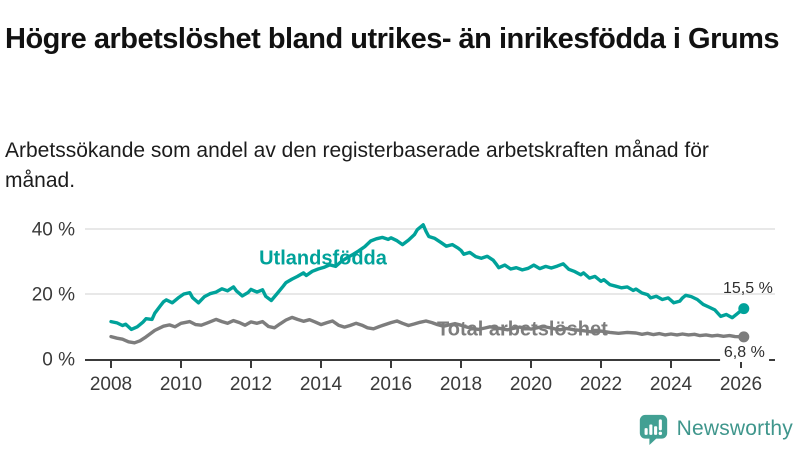 This screenshot has width=800, height=450. What do you see at coordinates (653, 429) in the screenshot?
I see `newsworthy-logo-icon` at bounding box center [653, 429].